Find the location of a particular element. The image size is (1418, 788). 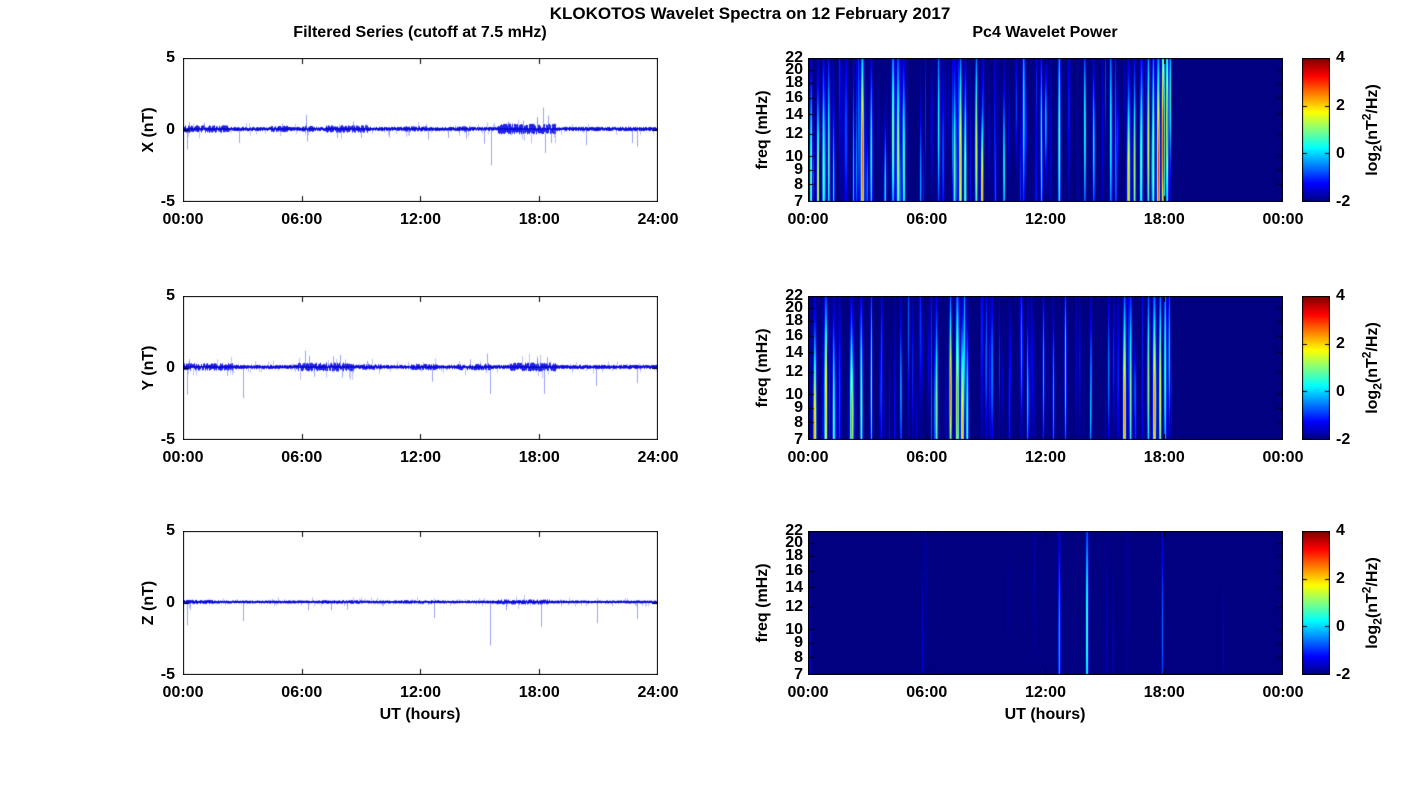

x-timeseries-canvas is located at coordinates (420, 130).